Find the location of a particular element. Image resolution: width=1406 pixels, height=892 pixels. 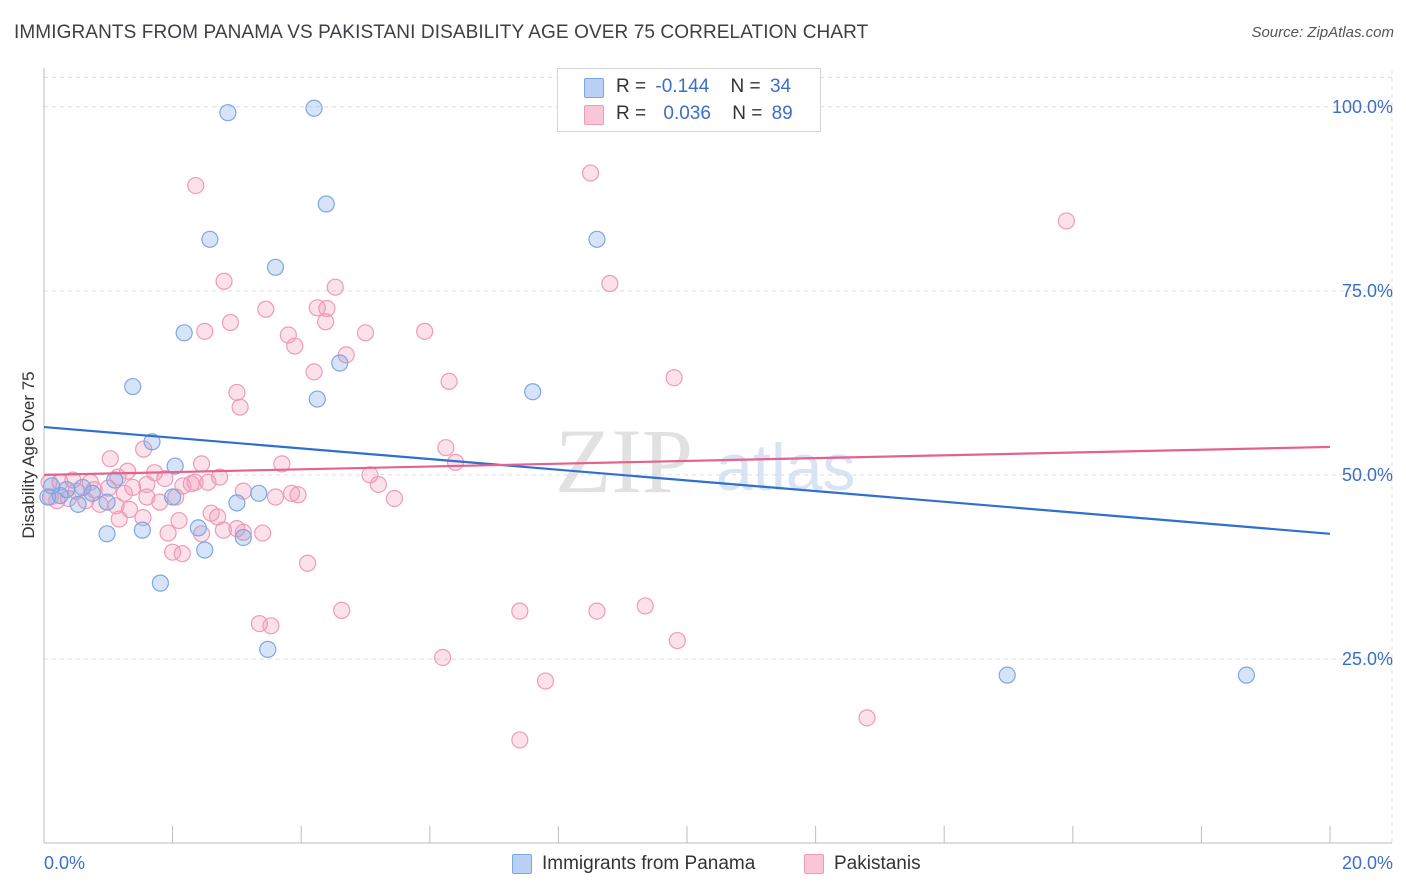

y-axis-label: Disability Age Over 75 is located at coordinates (28, 454).